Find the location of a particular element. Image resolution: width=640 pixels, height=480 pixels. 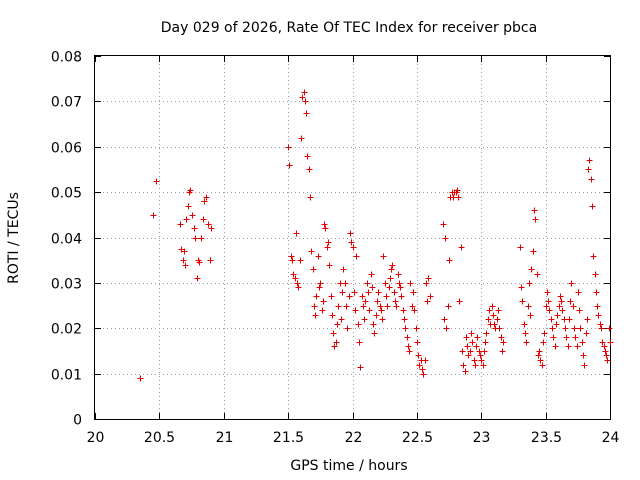

x-tick-label: 23.5 is located at coordinates (546, 438).